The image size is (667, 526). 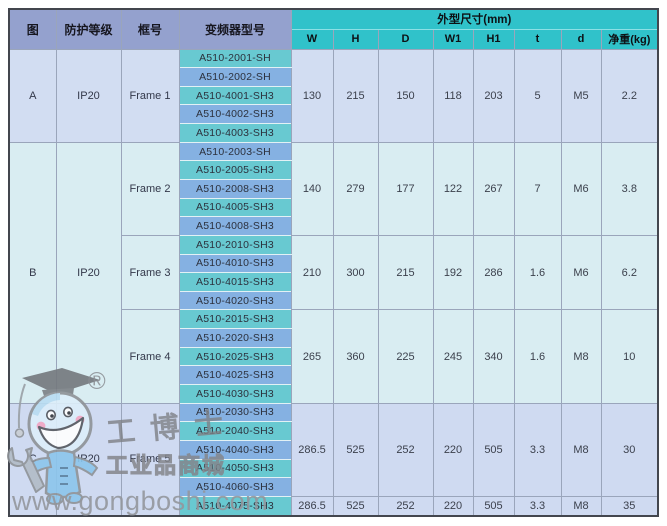 I want to click on header-dimensions-group: 外型尺寸(mm), so click(x=474, y=19).